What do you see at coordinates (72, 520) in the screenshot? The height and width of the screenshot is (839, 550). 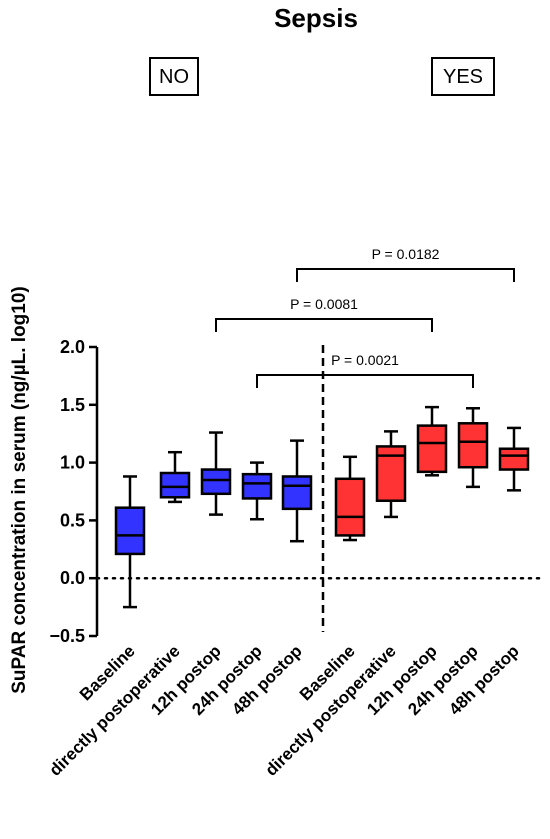 I see `y-tick-label: 0.5` at bounding box center [72, 520].